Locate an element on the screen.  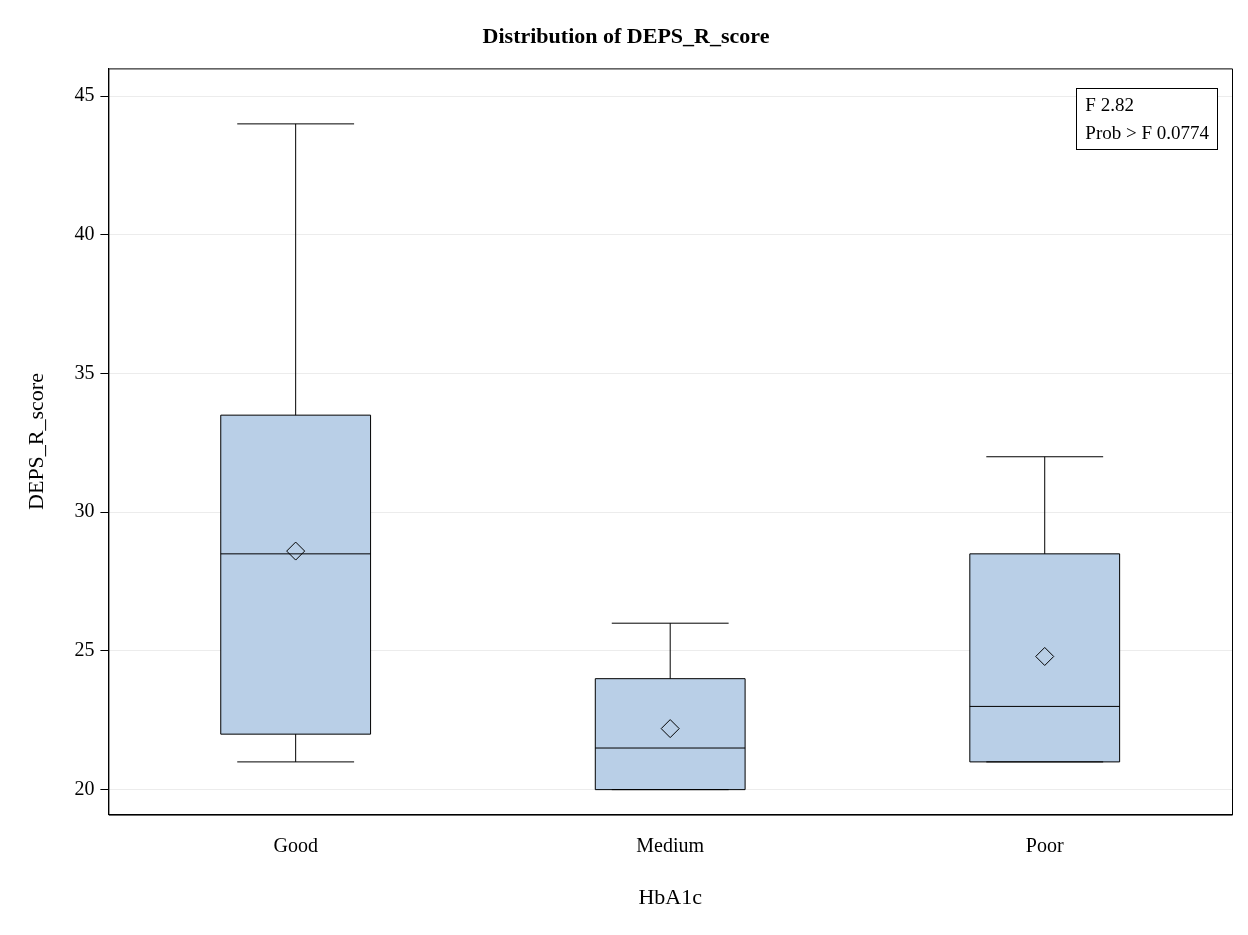
x-axis-title: HbA1c is located at coordinates (670, 896).